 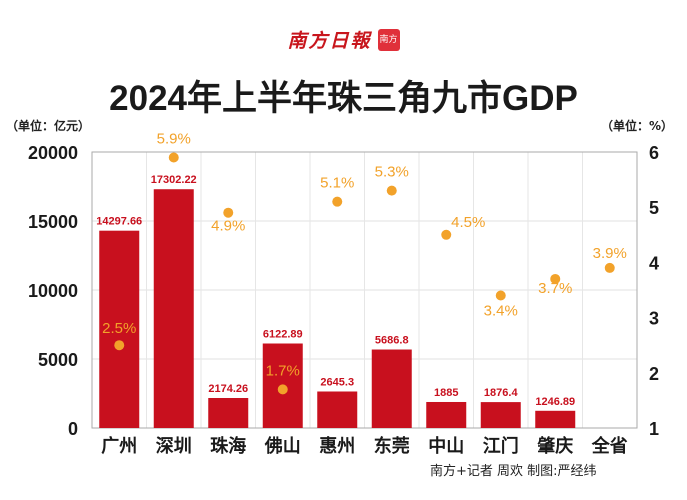 What do you see at coordinates (391, 190) in the screenshot?
I see `growth-dot-东莞` at bounding box center [391, 190].